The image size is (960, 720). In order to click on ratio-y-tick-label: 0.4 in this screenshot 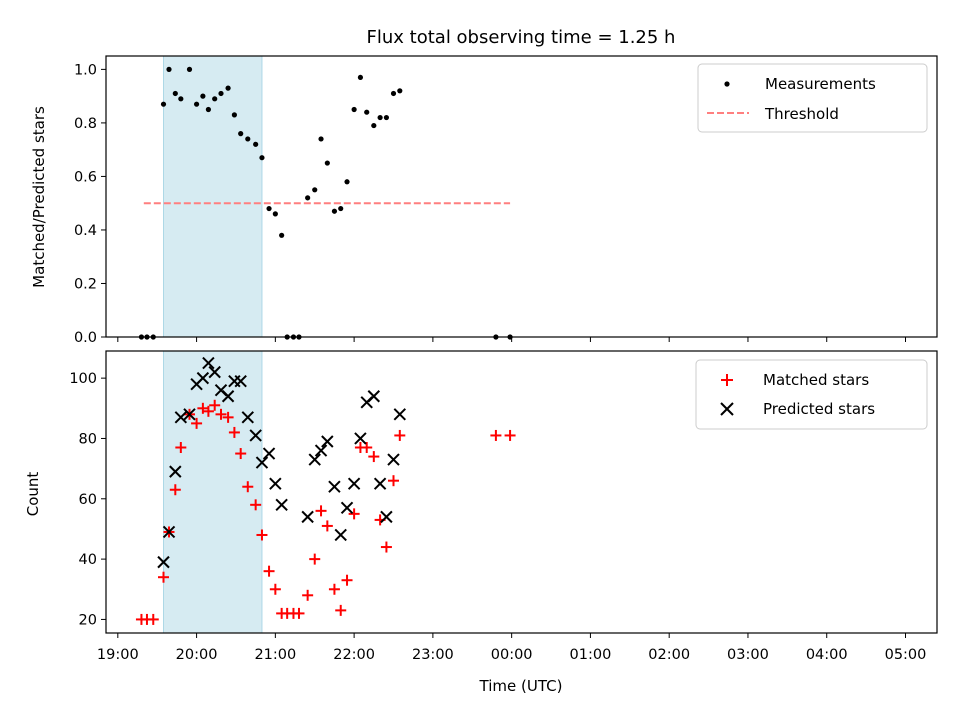, I will do `click(85, 231)`.